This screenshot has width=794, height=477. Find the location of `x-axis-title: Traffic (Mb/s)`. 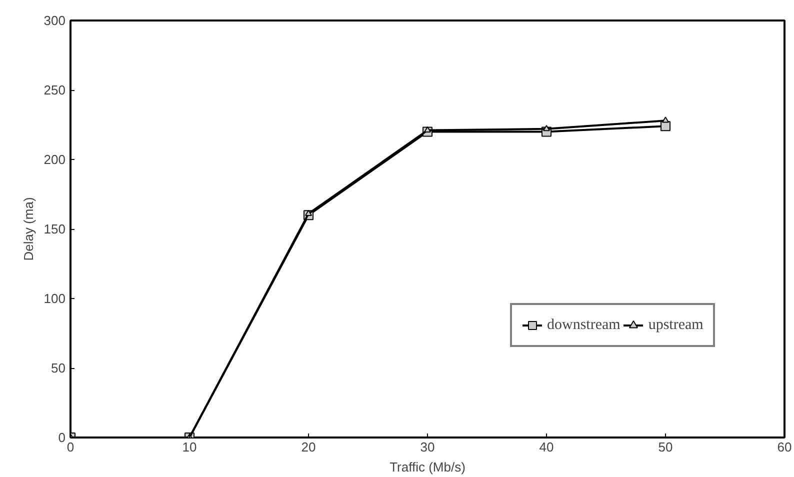

x-axis-title: Traffic (Mb/s) is located at coordinates (428, 467).